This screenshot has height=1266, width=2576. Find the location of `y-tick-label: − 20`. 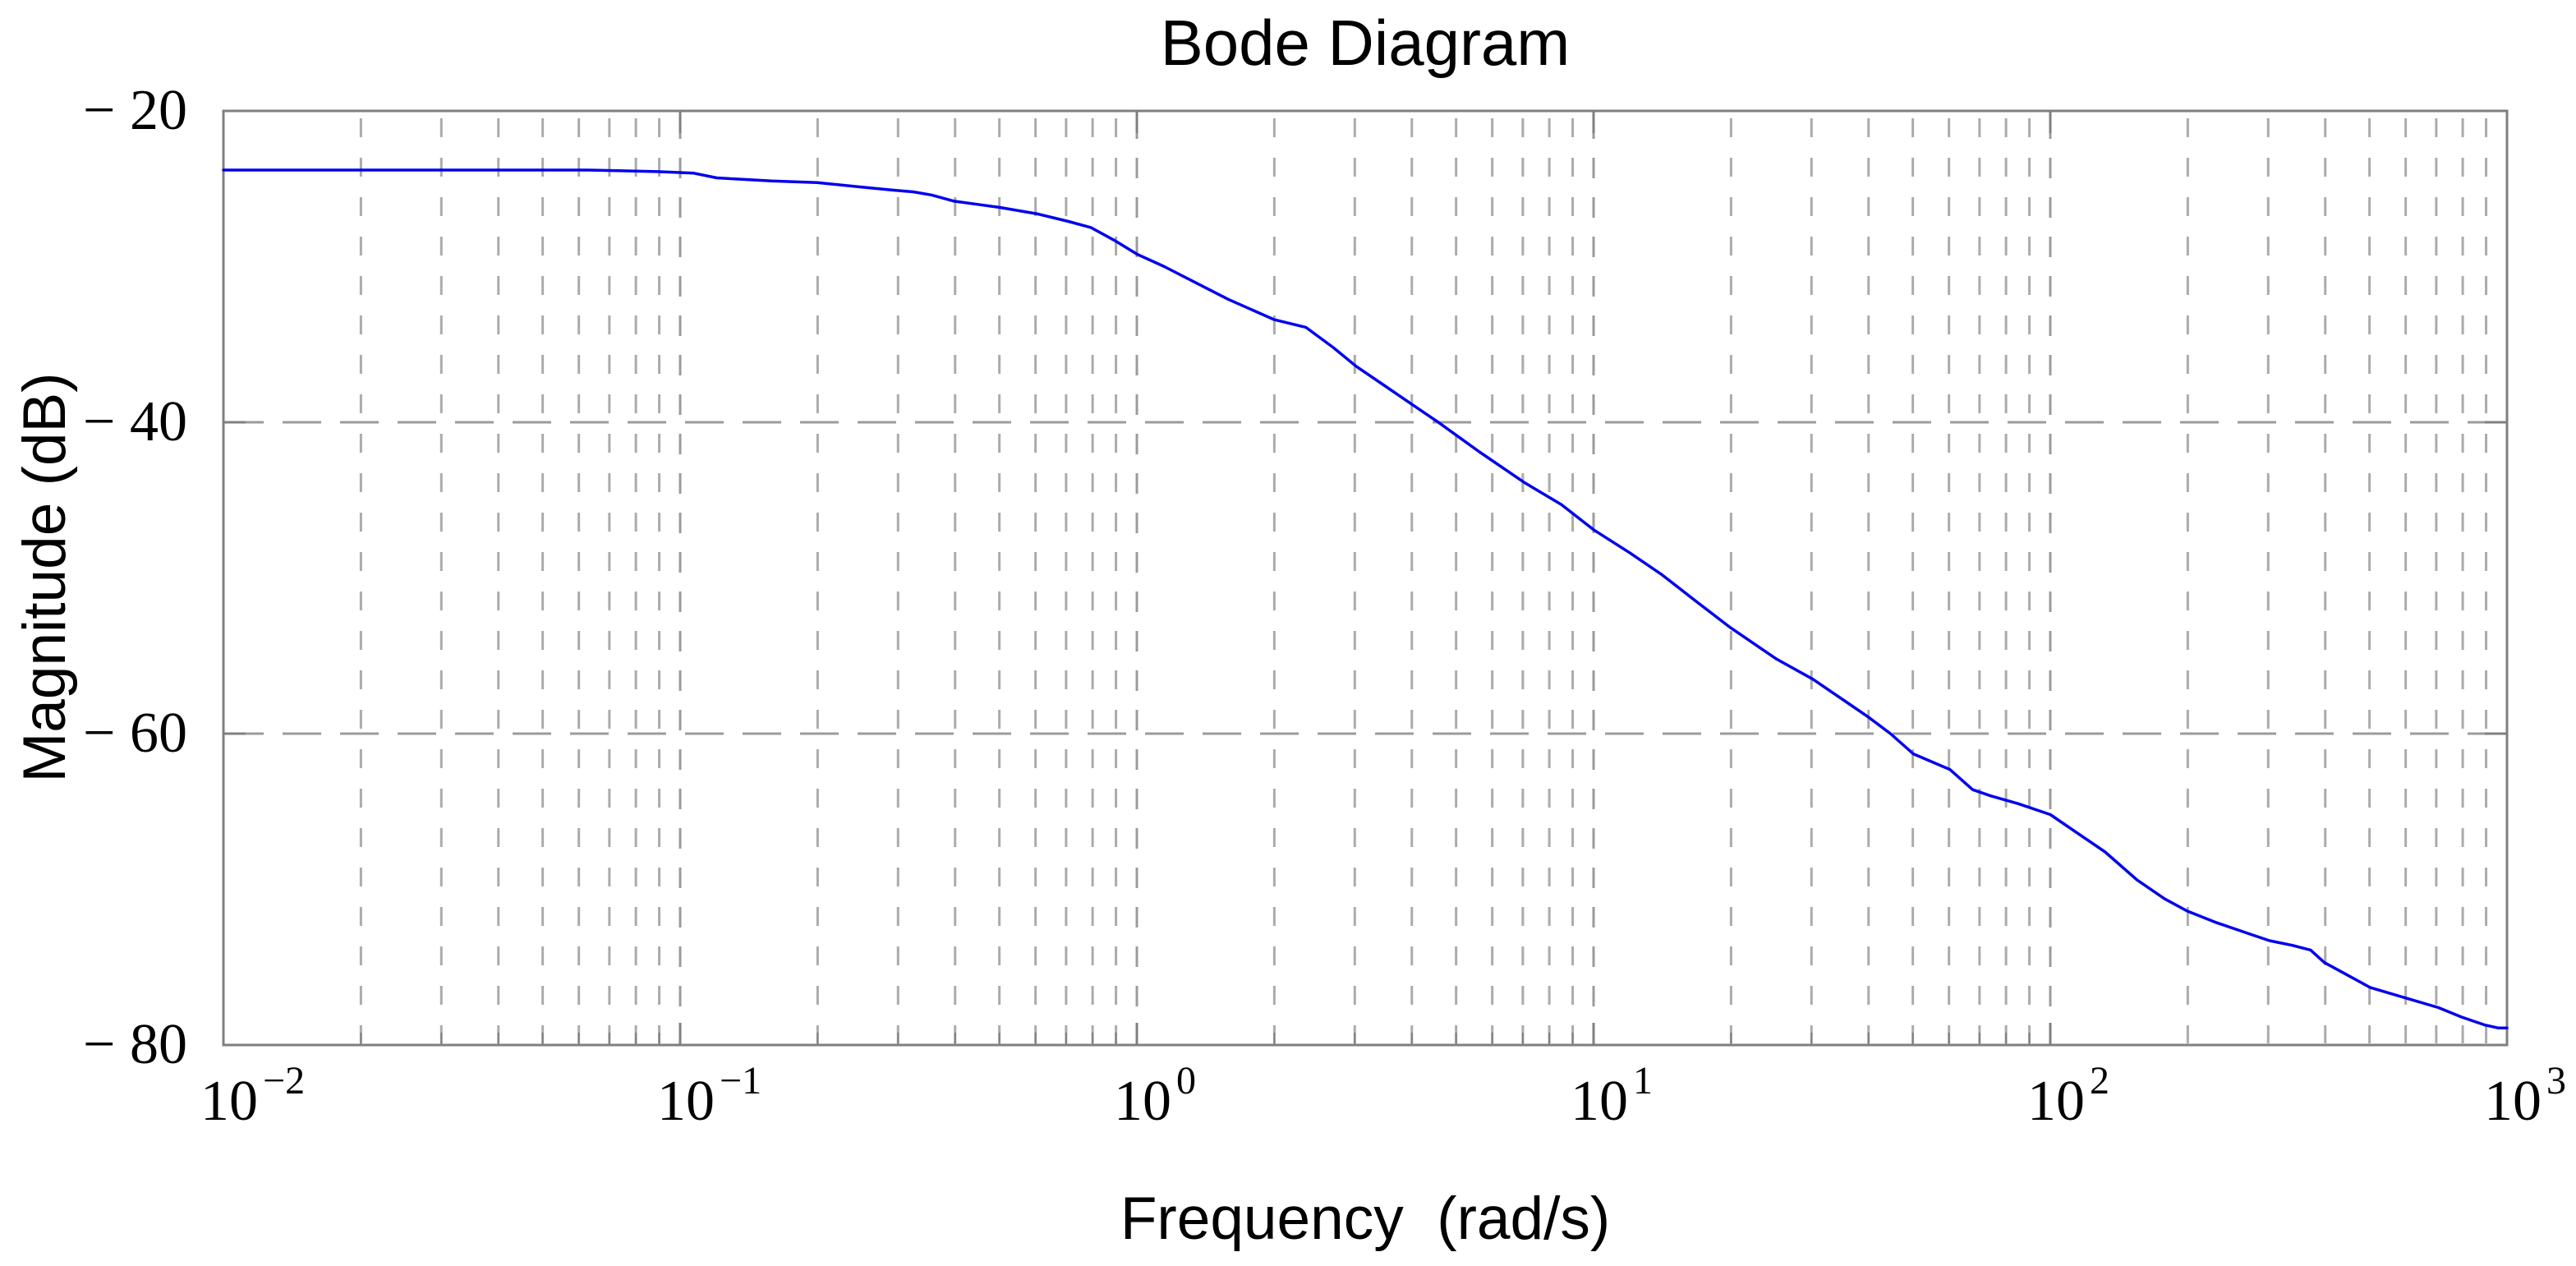

y-tick-label: − 20 is located at coordinates (135, 111).